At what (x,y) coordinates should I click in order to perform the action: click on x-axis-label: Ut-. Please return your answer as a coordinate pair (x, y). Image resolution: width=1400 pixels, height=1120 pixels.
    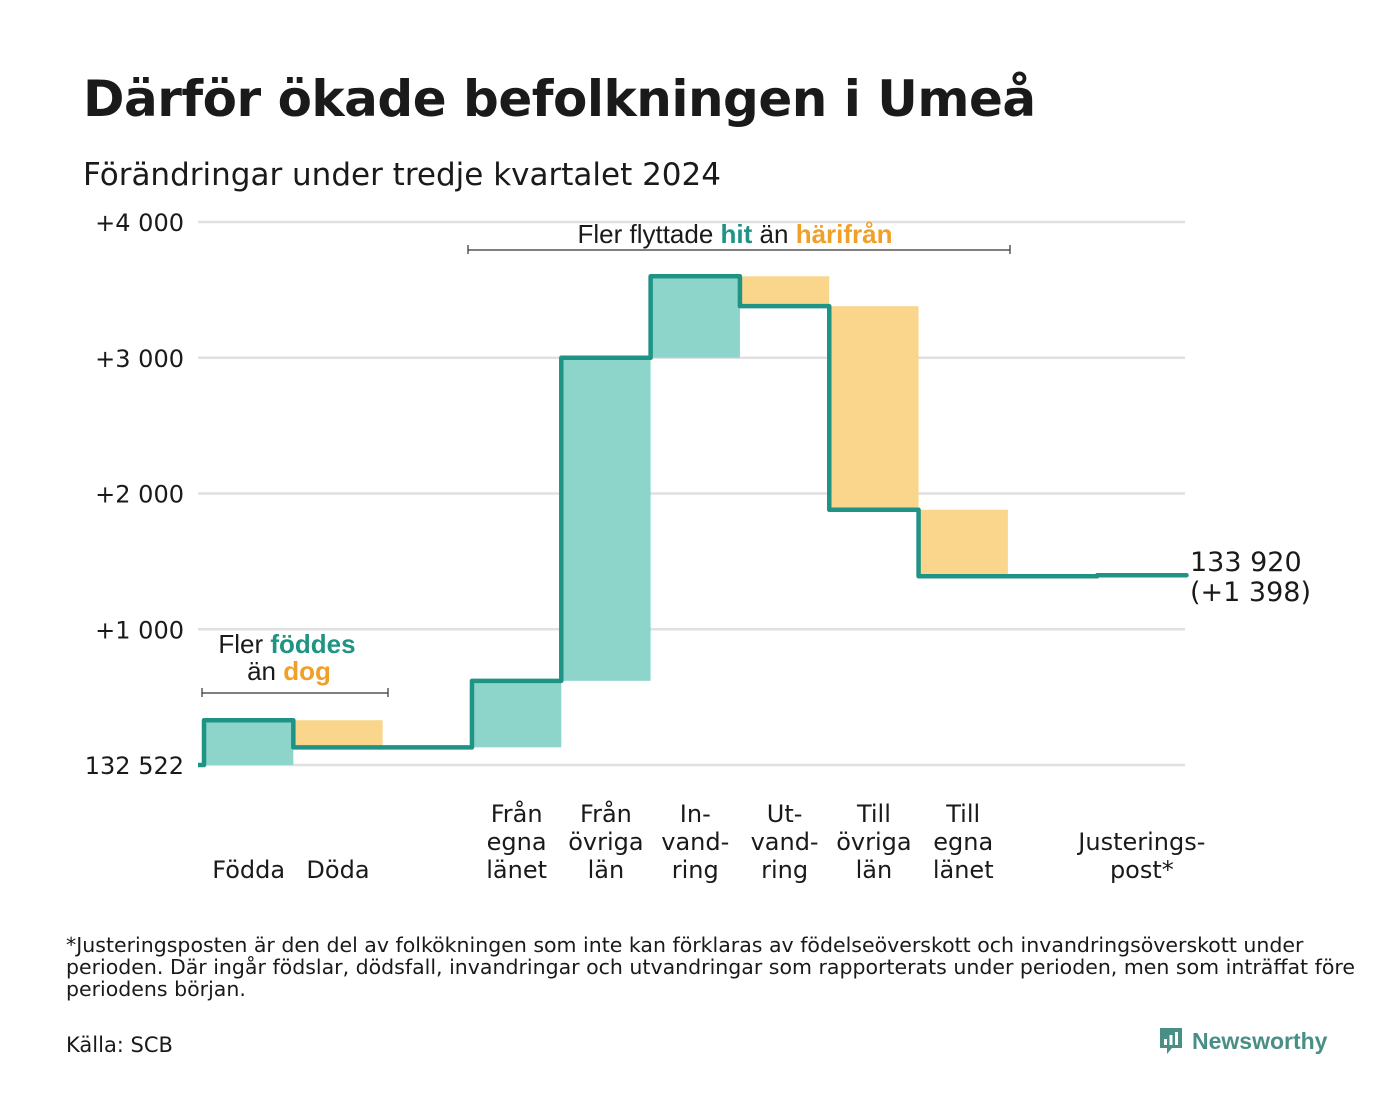
    Looking at the image, I should click on (785, 814).